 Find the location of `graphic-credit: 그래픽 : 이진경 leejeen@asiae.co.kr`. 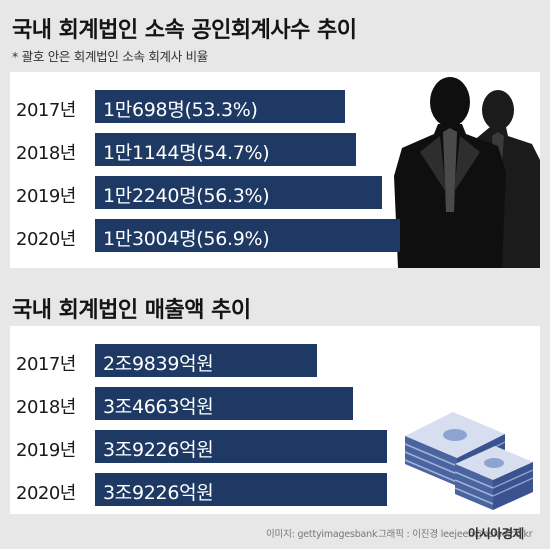

graphic-credit: 그래픽 : 이진경 leejeen@asiae.co.kr is located at coordinates (455, 534).